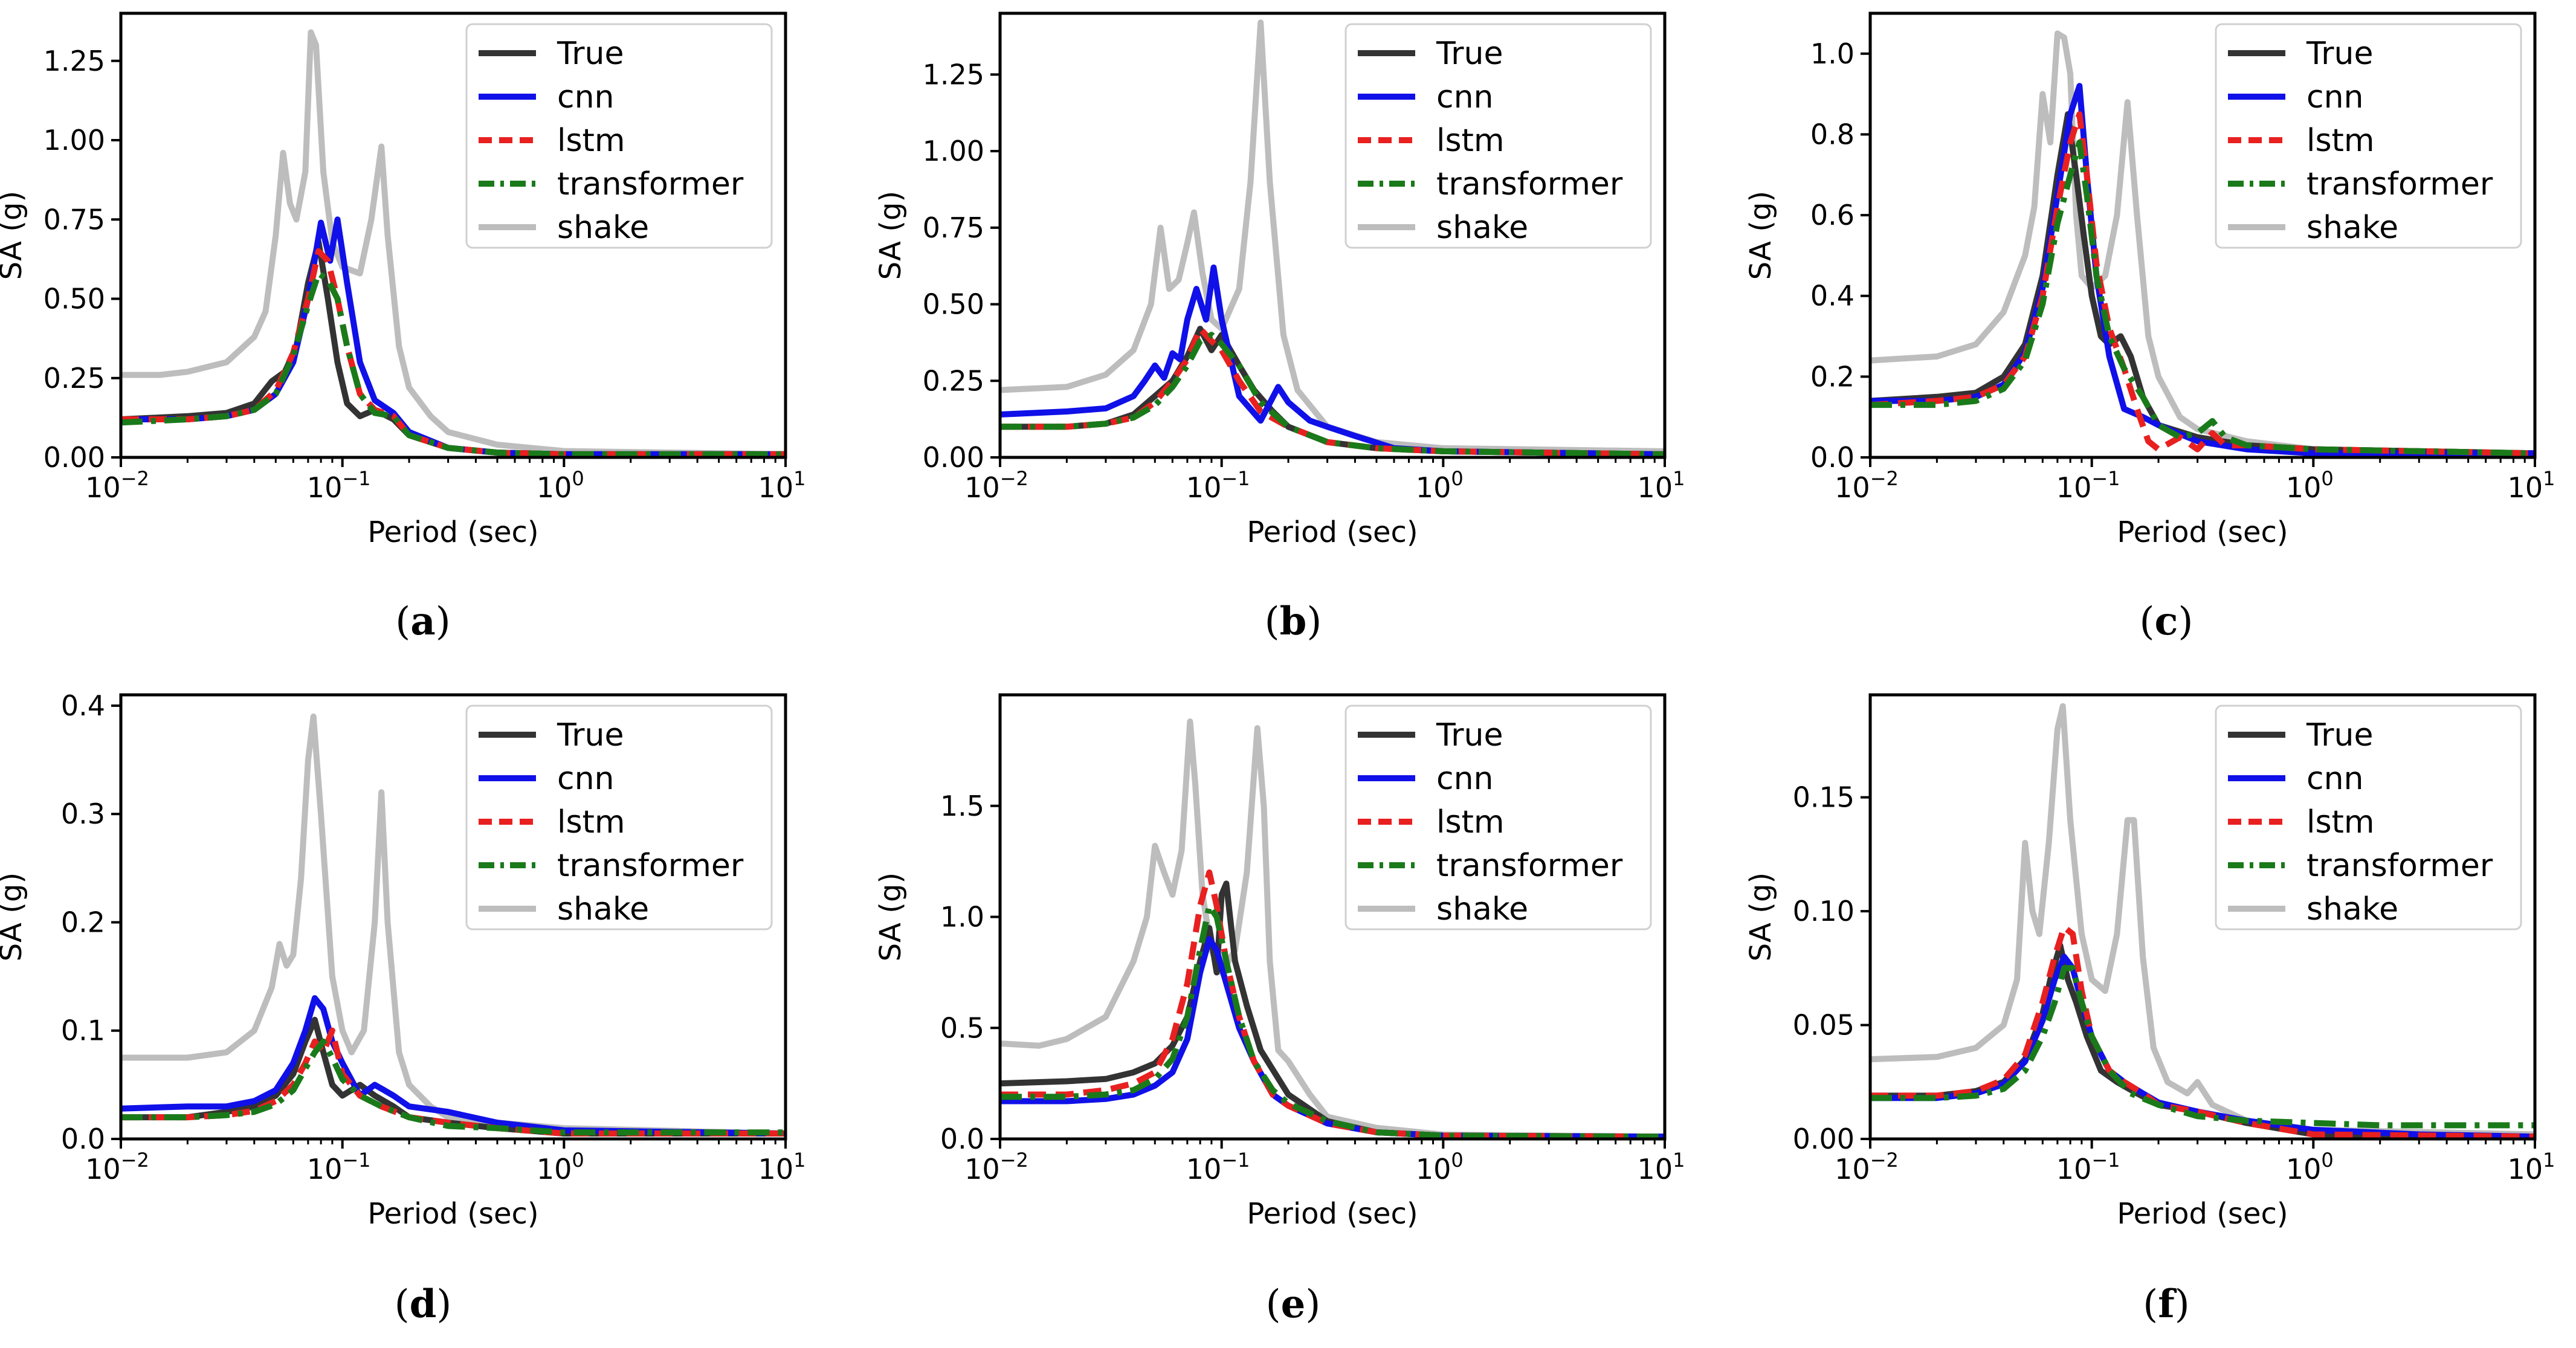  I want to click on y-tick-label: 0.5, so click(962, 1028).